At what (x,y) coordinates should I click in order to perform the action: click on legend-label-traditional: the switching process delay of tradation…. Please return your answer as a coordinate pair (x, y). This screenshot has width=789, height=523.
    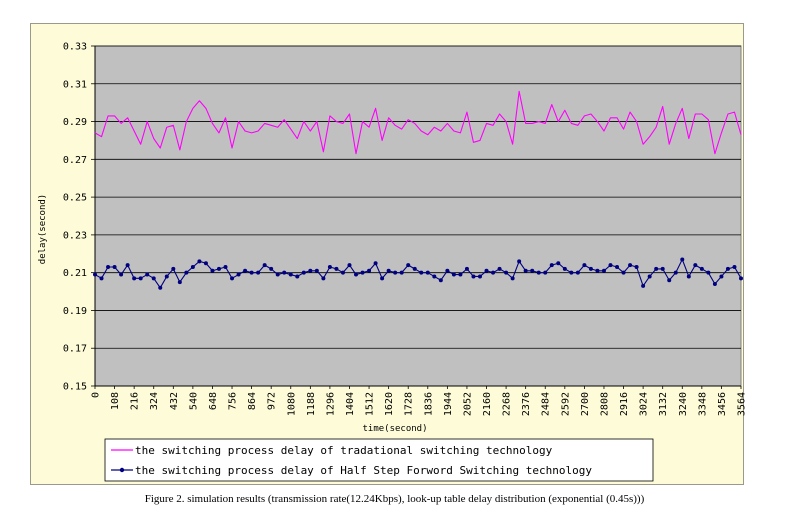
    Looking at the image, I should click on (344, 450).